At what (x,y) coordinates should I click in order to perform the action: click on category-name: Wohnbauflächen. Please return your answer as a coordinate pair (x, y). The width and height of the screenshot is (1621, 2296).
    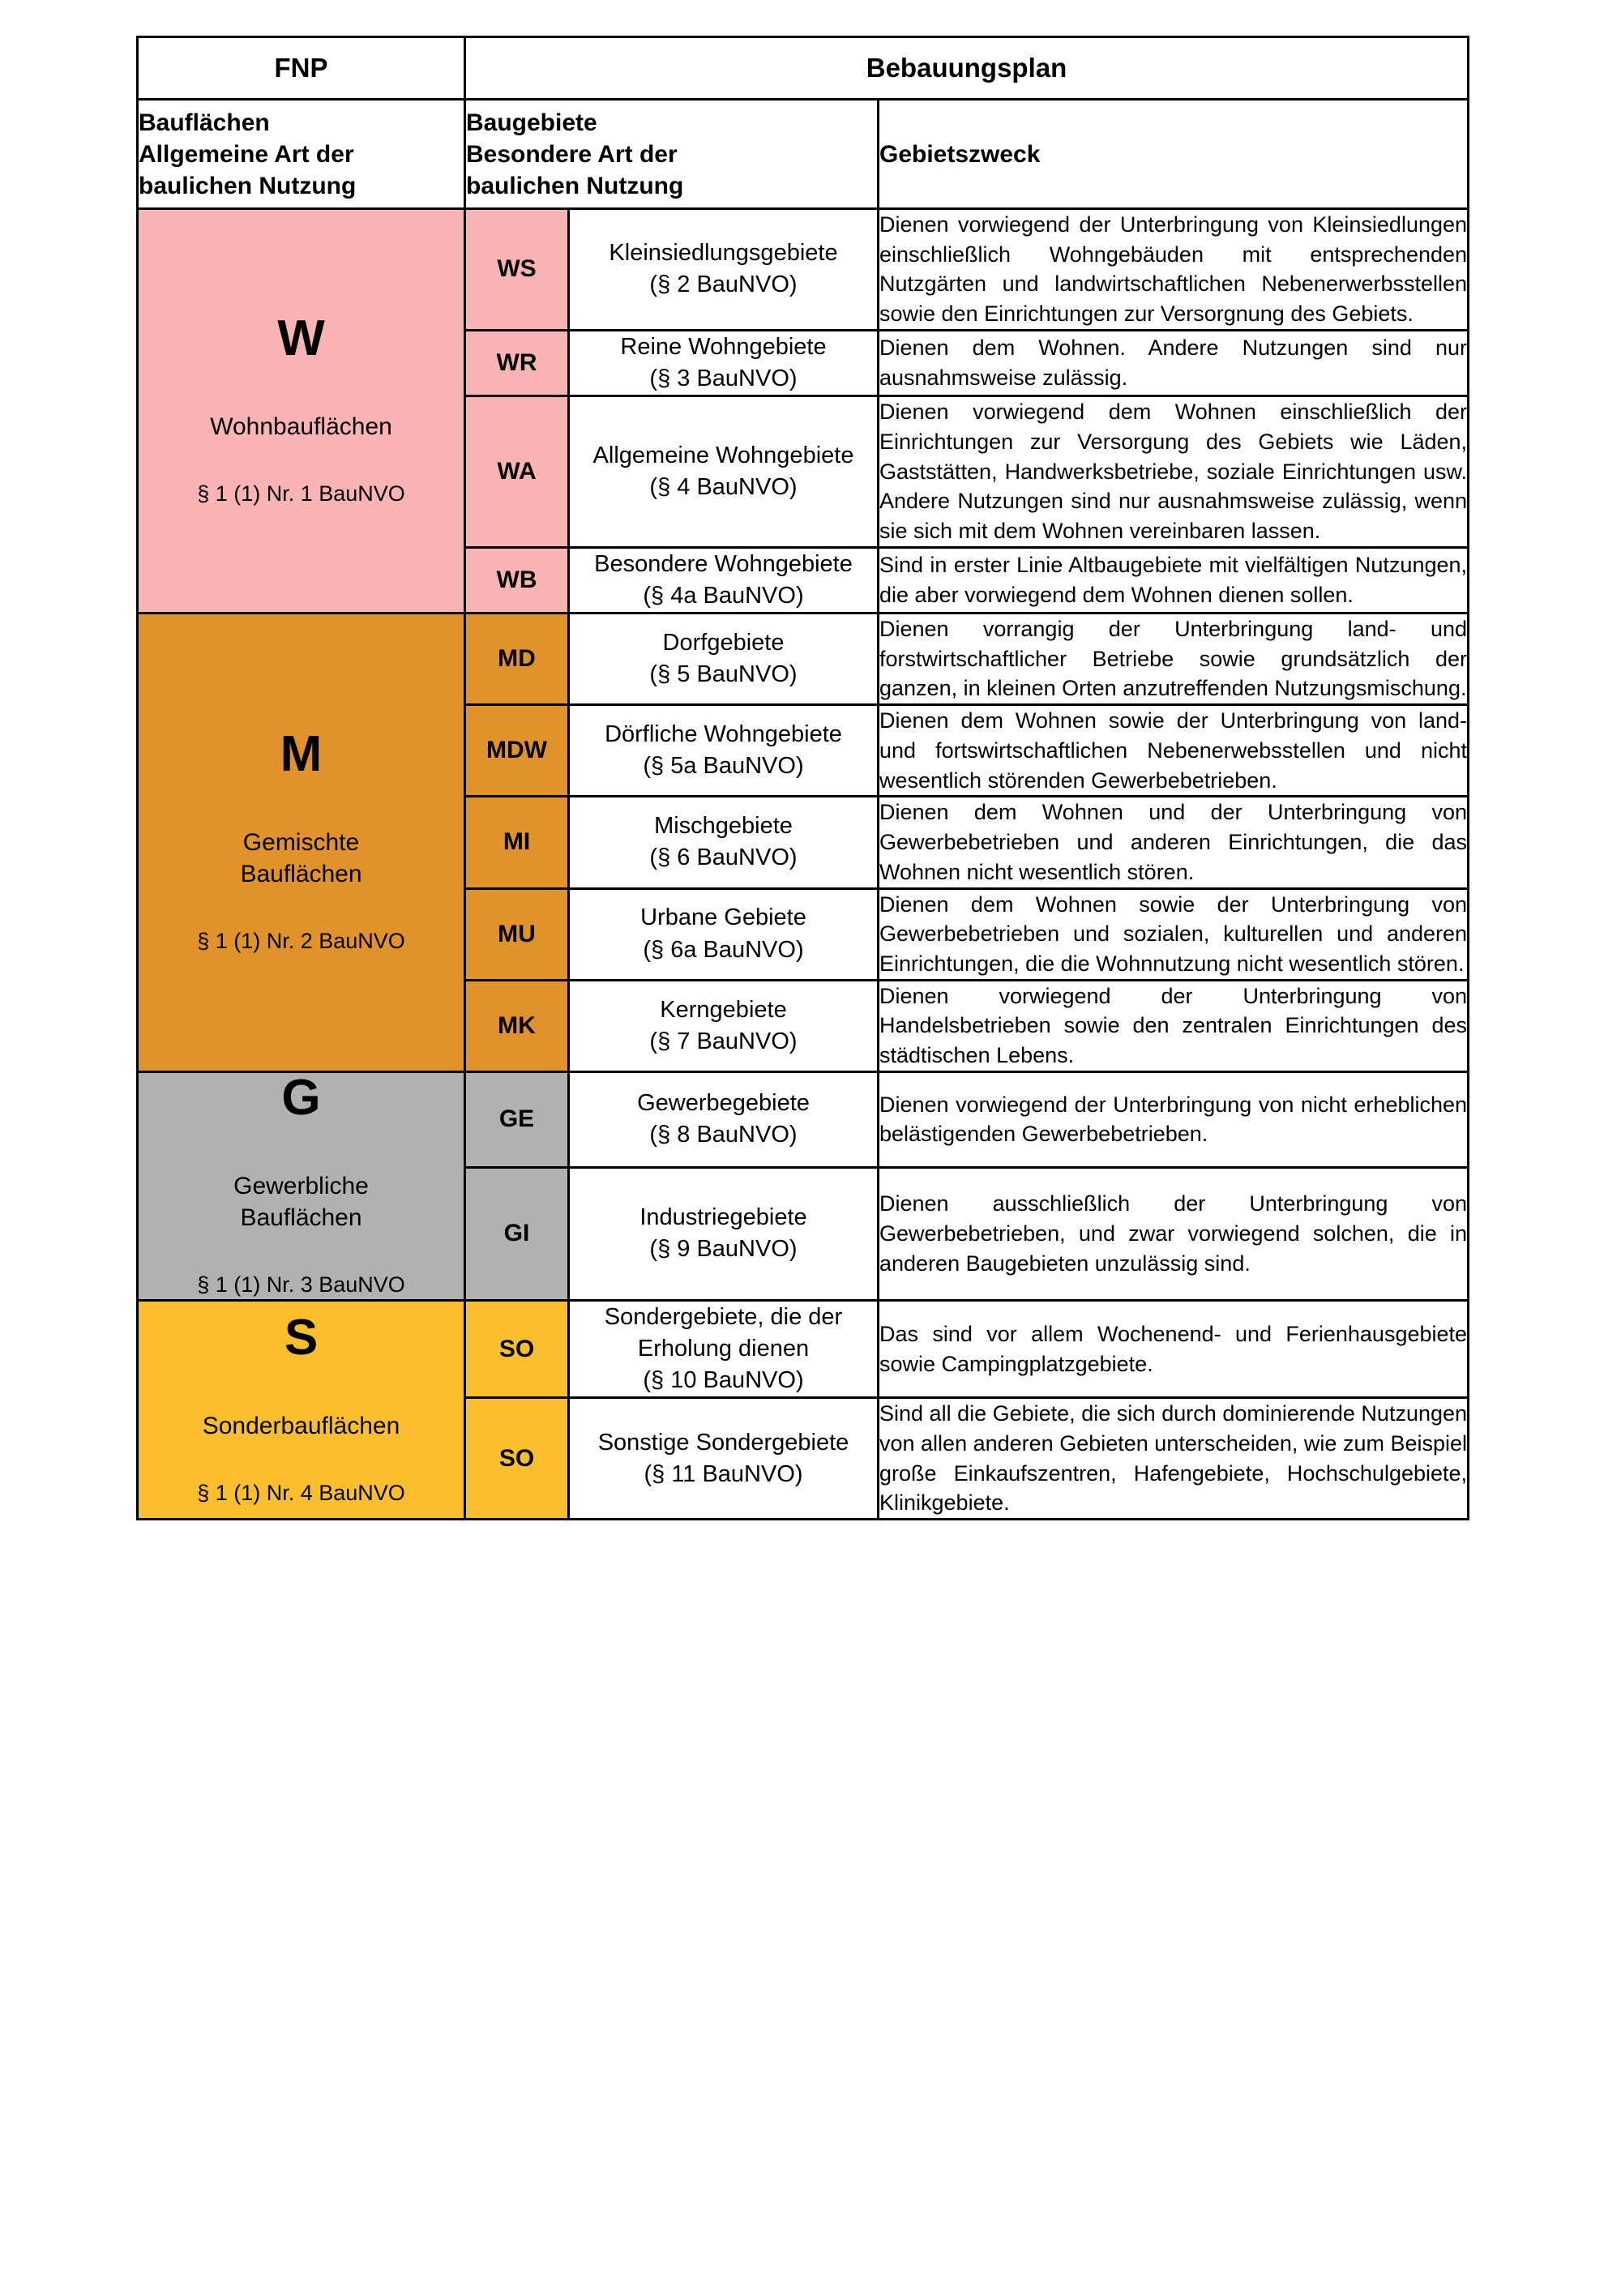
    Looking at the image, I should click on (301, 426).